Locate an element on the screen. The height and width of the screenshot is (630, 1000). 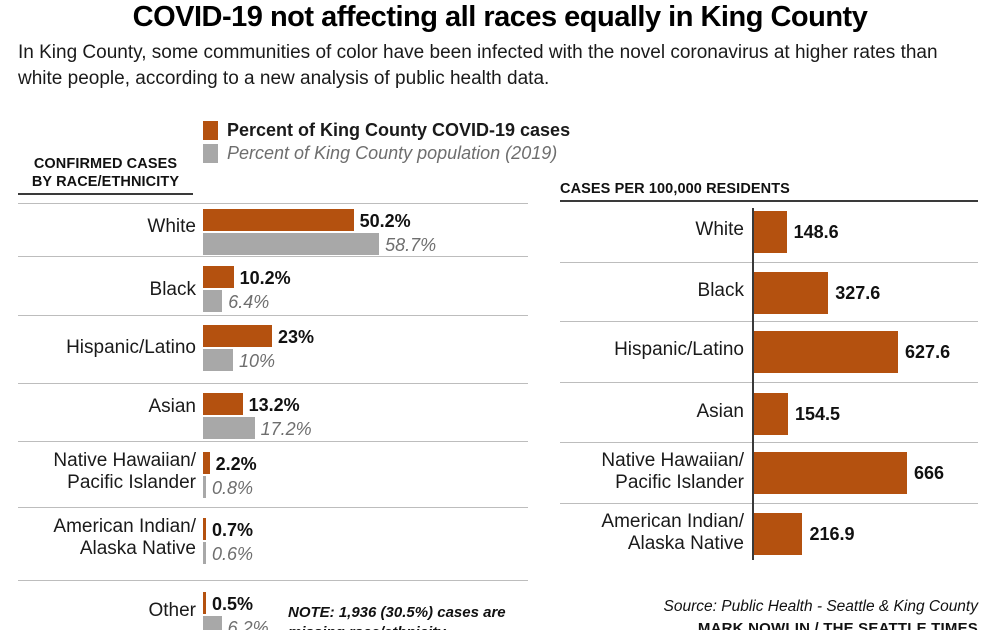
right-category-label: White is located at coordinates (646, 230).